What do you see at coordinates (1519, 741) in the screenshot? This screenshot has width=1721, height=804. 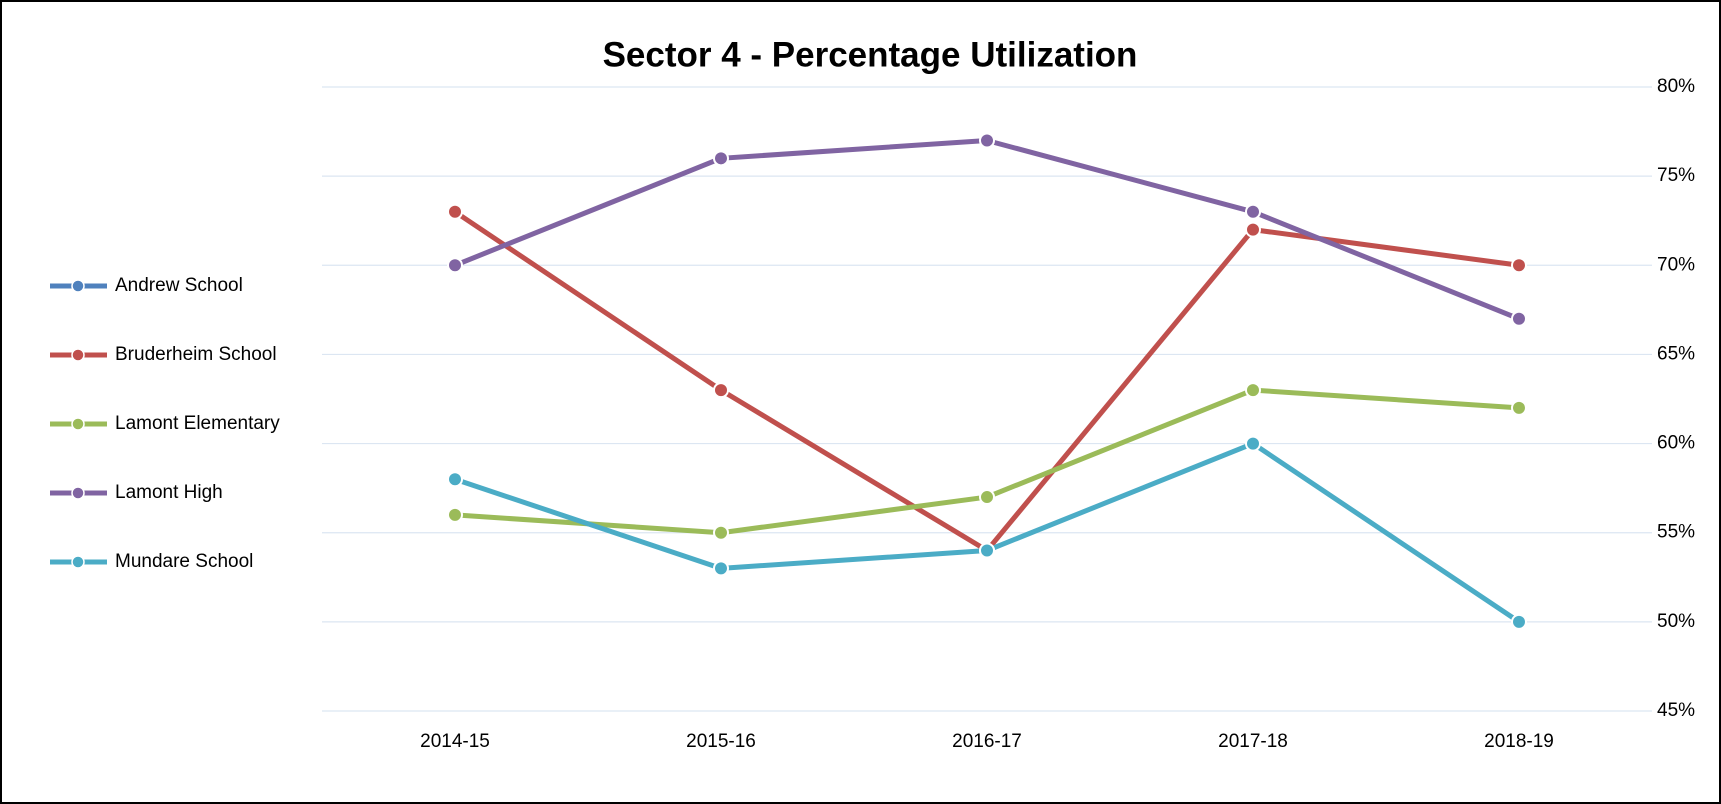 I see `x-tick-label: 2018-19` at bounding box center [1519, 741].